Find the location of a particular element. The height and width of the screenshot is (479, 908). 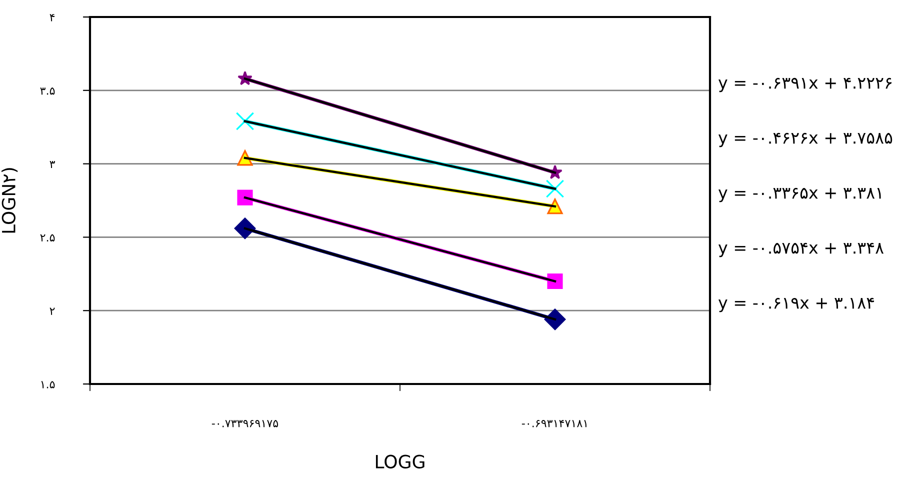

y-axis-title: LOGN۲) is located at coordinates (10, 200).